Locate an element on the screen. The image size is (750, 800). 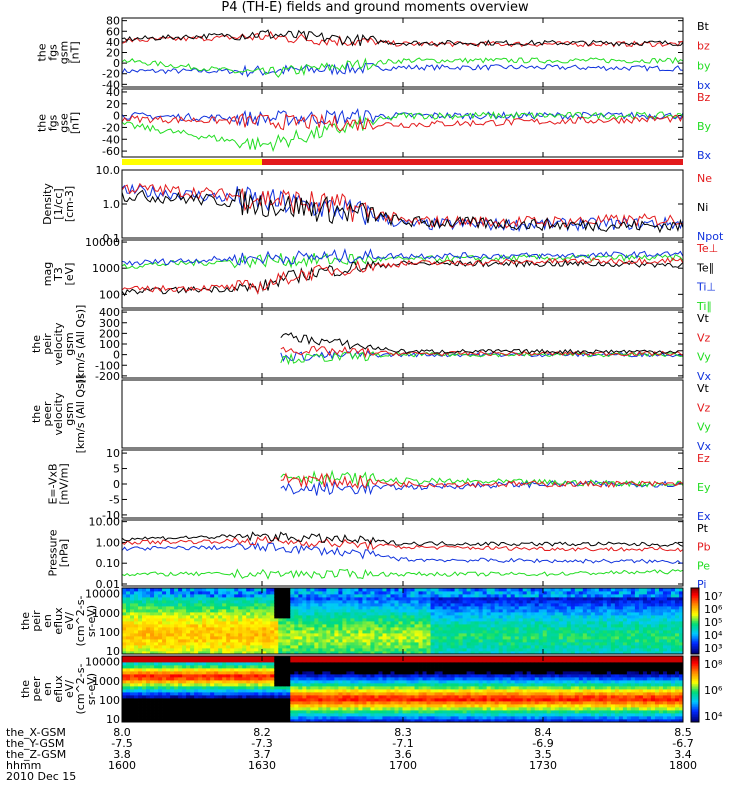
legend-Vx: Vx is located at coordinates (704, 446).